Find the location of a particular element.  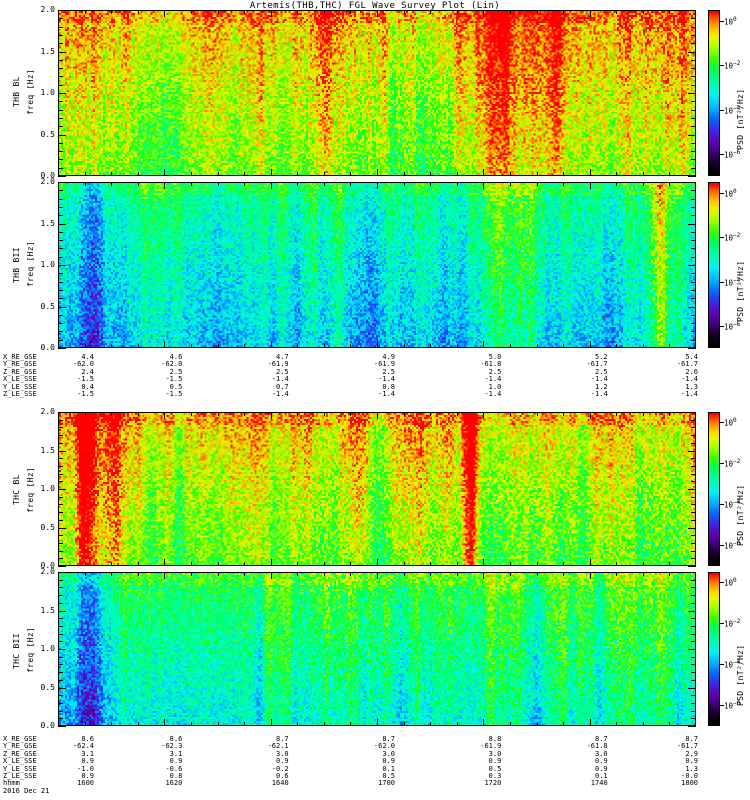

y-tick-label: 1.0 is located at coordinates (47, 648).